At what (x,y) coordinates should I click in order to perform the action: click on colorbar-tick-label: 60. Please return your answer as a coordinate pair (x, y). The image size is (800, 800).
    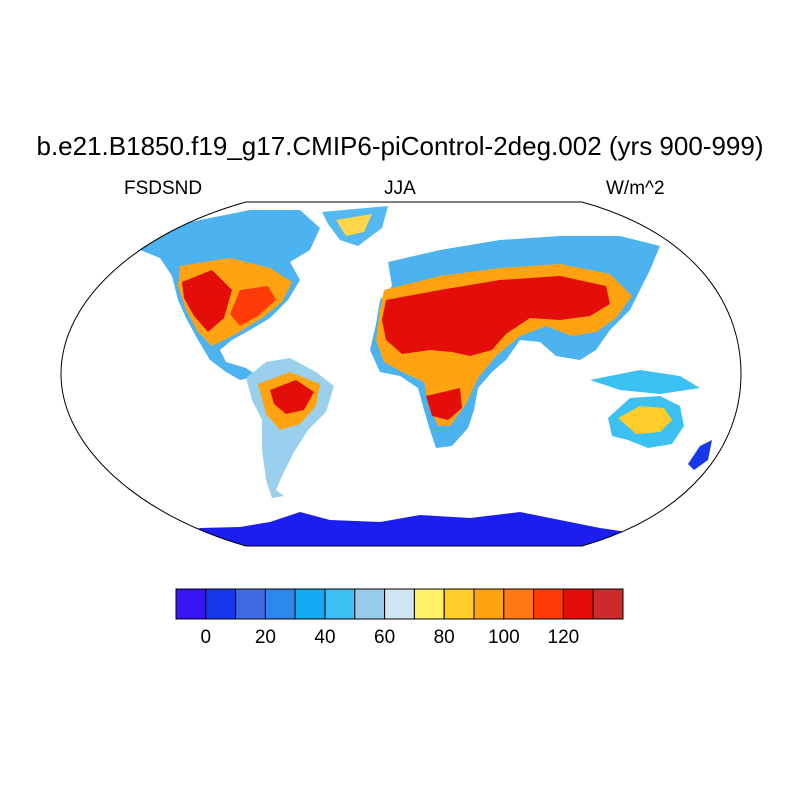
    Looking at the image, I should click on (385, 637).